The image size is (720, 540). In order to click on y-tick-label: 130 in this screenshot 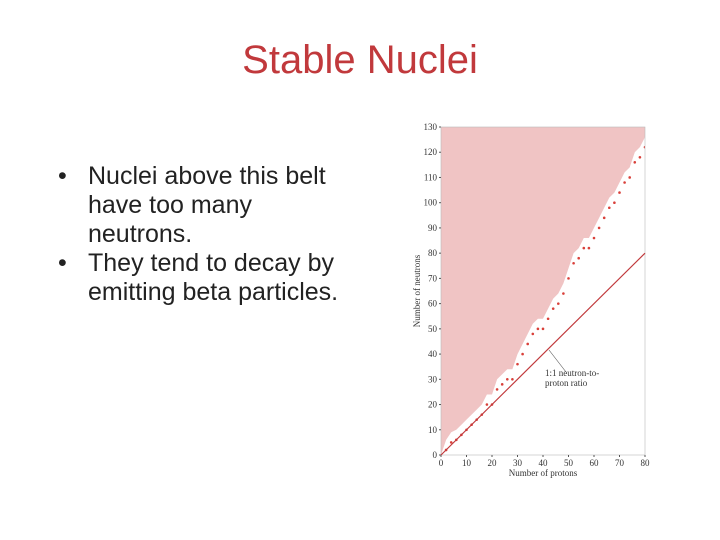, I will do `click(431, 127)`.